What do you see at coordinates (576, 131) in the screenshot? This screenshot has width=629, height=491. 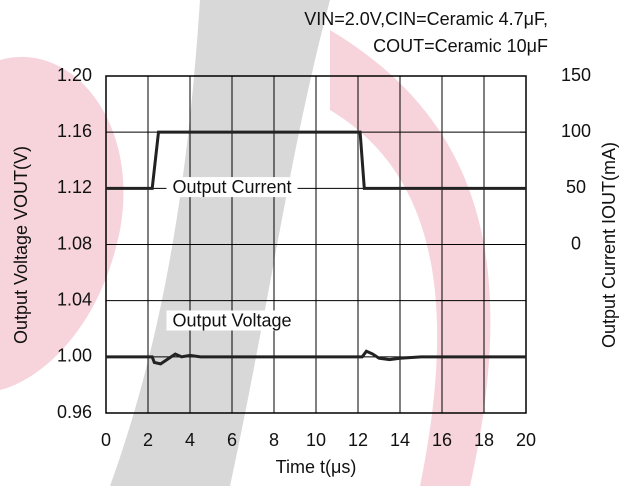 I see `y2-tick-label: 100` at bounding box center [576, 131].